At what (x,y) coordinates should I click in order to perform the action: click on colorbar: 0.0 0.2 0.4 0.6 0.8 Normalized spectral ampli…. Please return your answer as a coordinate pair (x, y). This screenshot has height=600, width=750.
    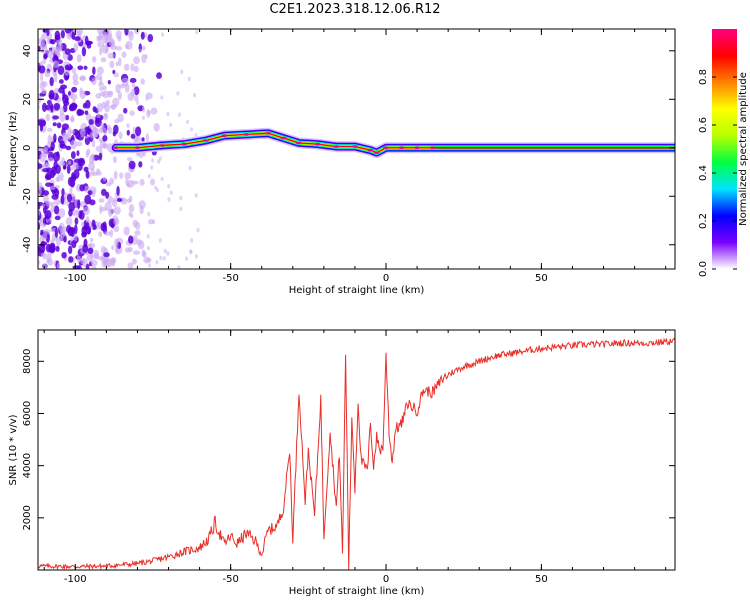
    Looking at the image, I should click on (723, 153).